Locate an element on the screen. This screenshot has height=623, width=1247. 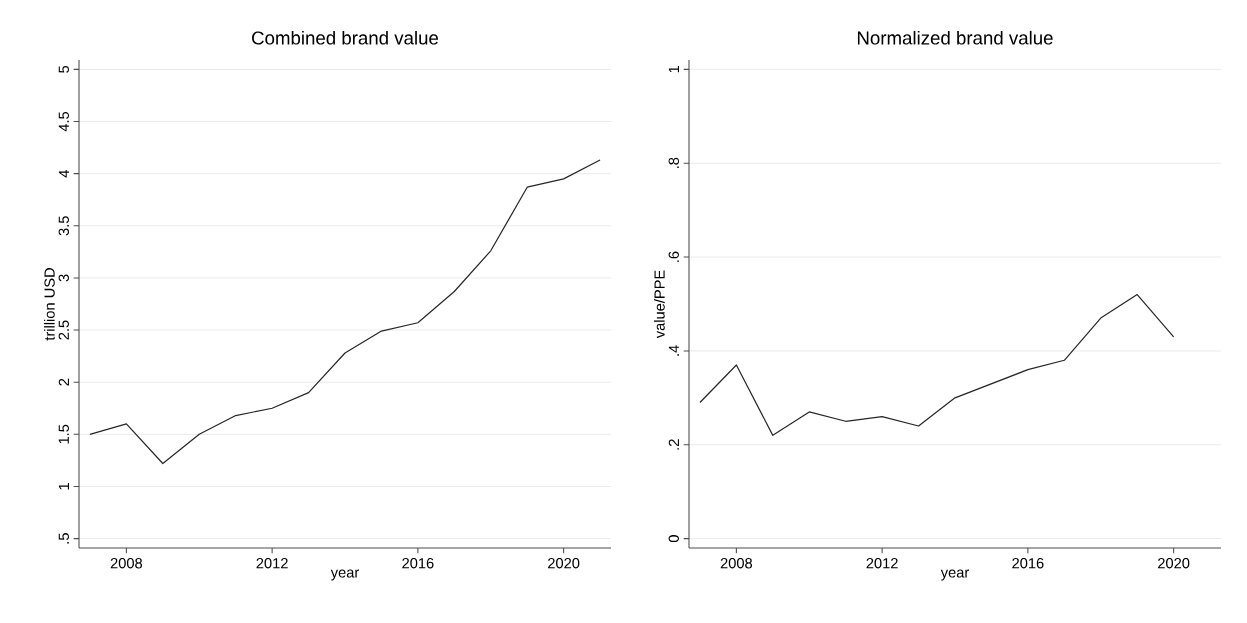
y-axis-title: value/PPE is located at coordinates (659, 304).